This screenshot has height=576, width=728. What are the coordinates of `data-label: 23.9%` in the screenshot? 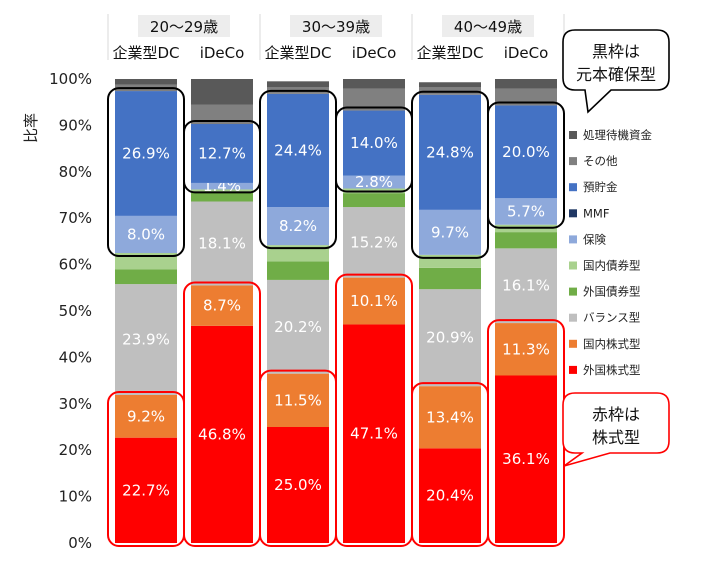 It's located at (146, 340).